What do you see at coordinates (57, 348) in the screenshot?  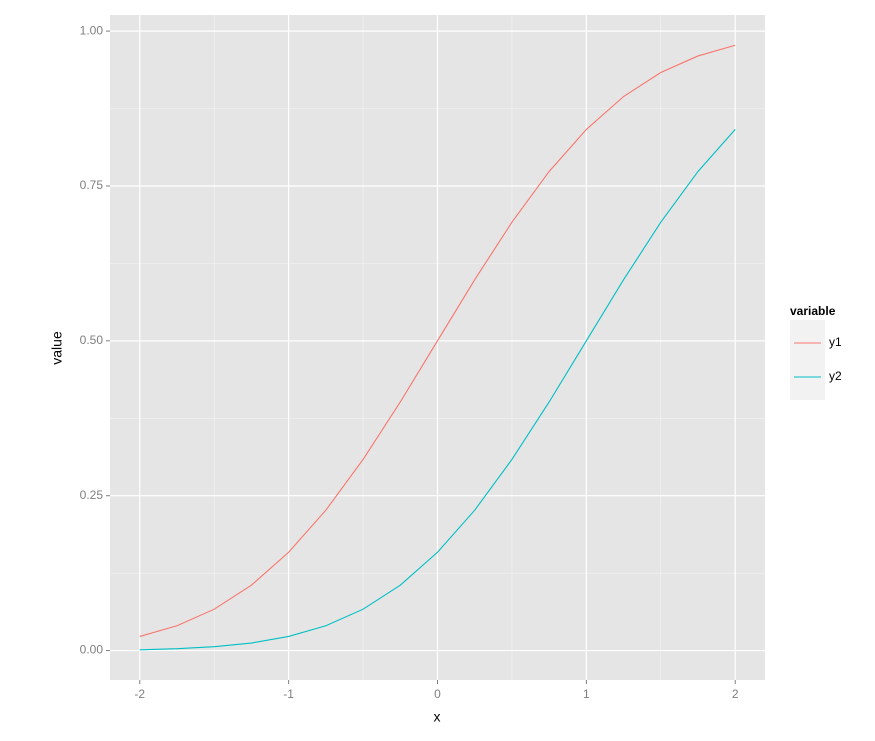 I see `y-axis-title: value` at bounding box center [57, 348].